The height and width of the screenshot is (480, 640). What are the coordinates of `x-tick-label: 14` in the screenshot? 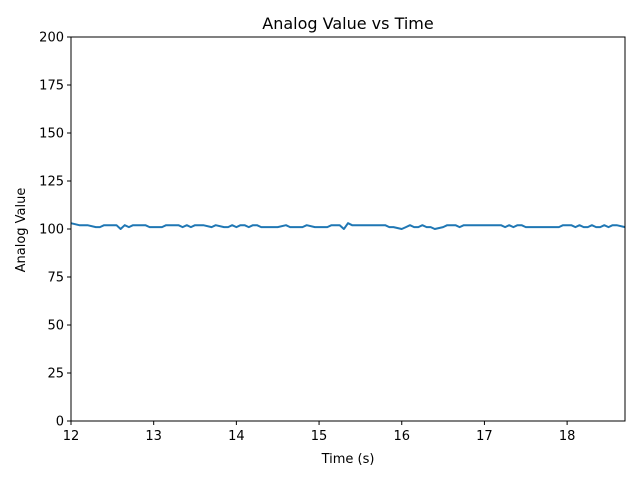 It's located at (236, 436).